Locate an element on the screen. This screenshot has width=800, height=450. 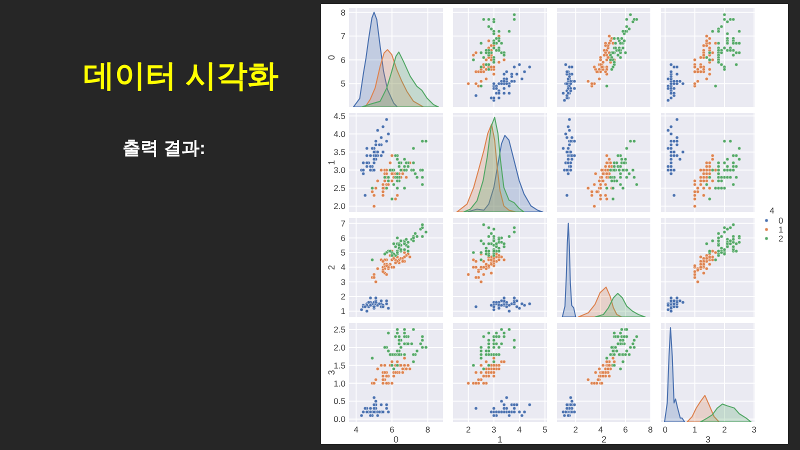
y-axis-title: 3 is located at coordinates (331, 373).